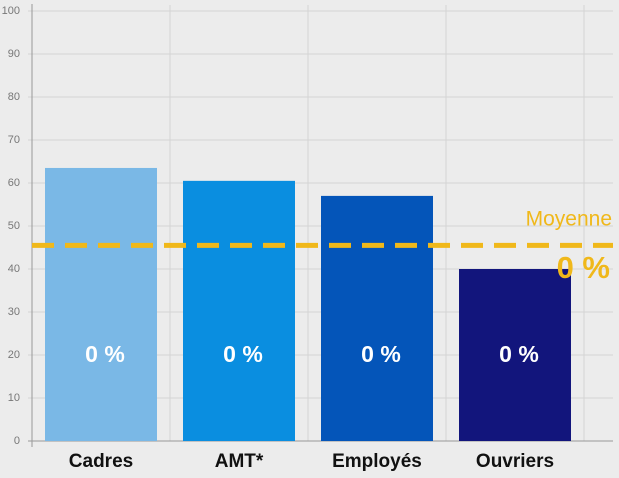  I want to click on y-tick-label: 30, so click(14, 312).